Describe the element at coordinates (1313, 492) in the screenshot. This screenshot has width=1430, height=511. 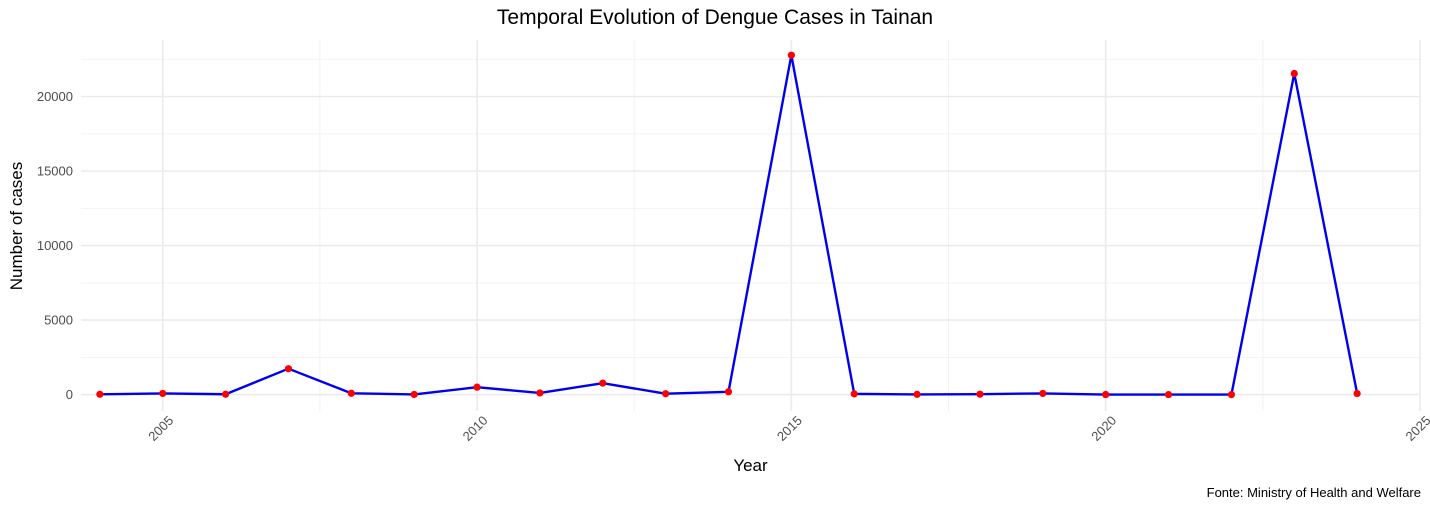
I see `source-caption: Fonte: Ministry of Health and Welfare` at that location.